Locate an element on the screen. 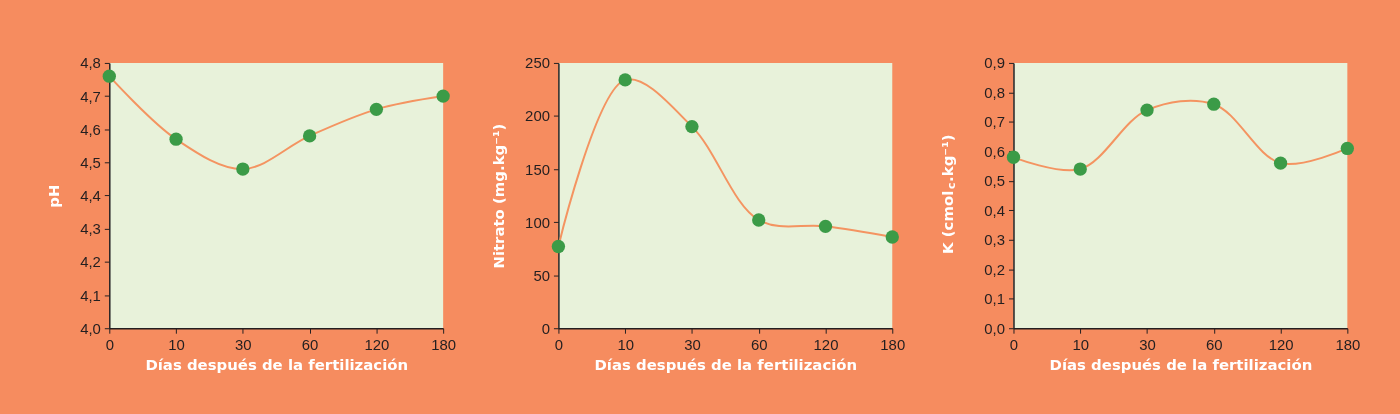  y-tick-label: 0,1 is located at coordinates (995, 299).